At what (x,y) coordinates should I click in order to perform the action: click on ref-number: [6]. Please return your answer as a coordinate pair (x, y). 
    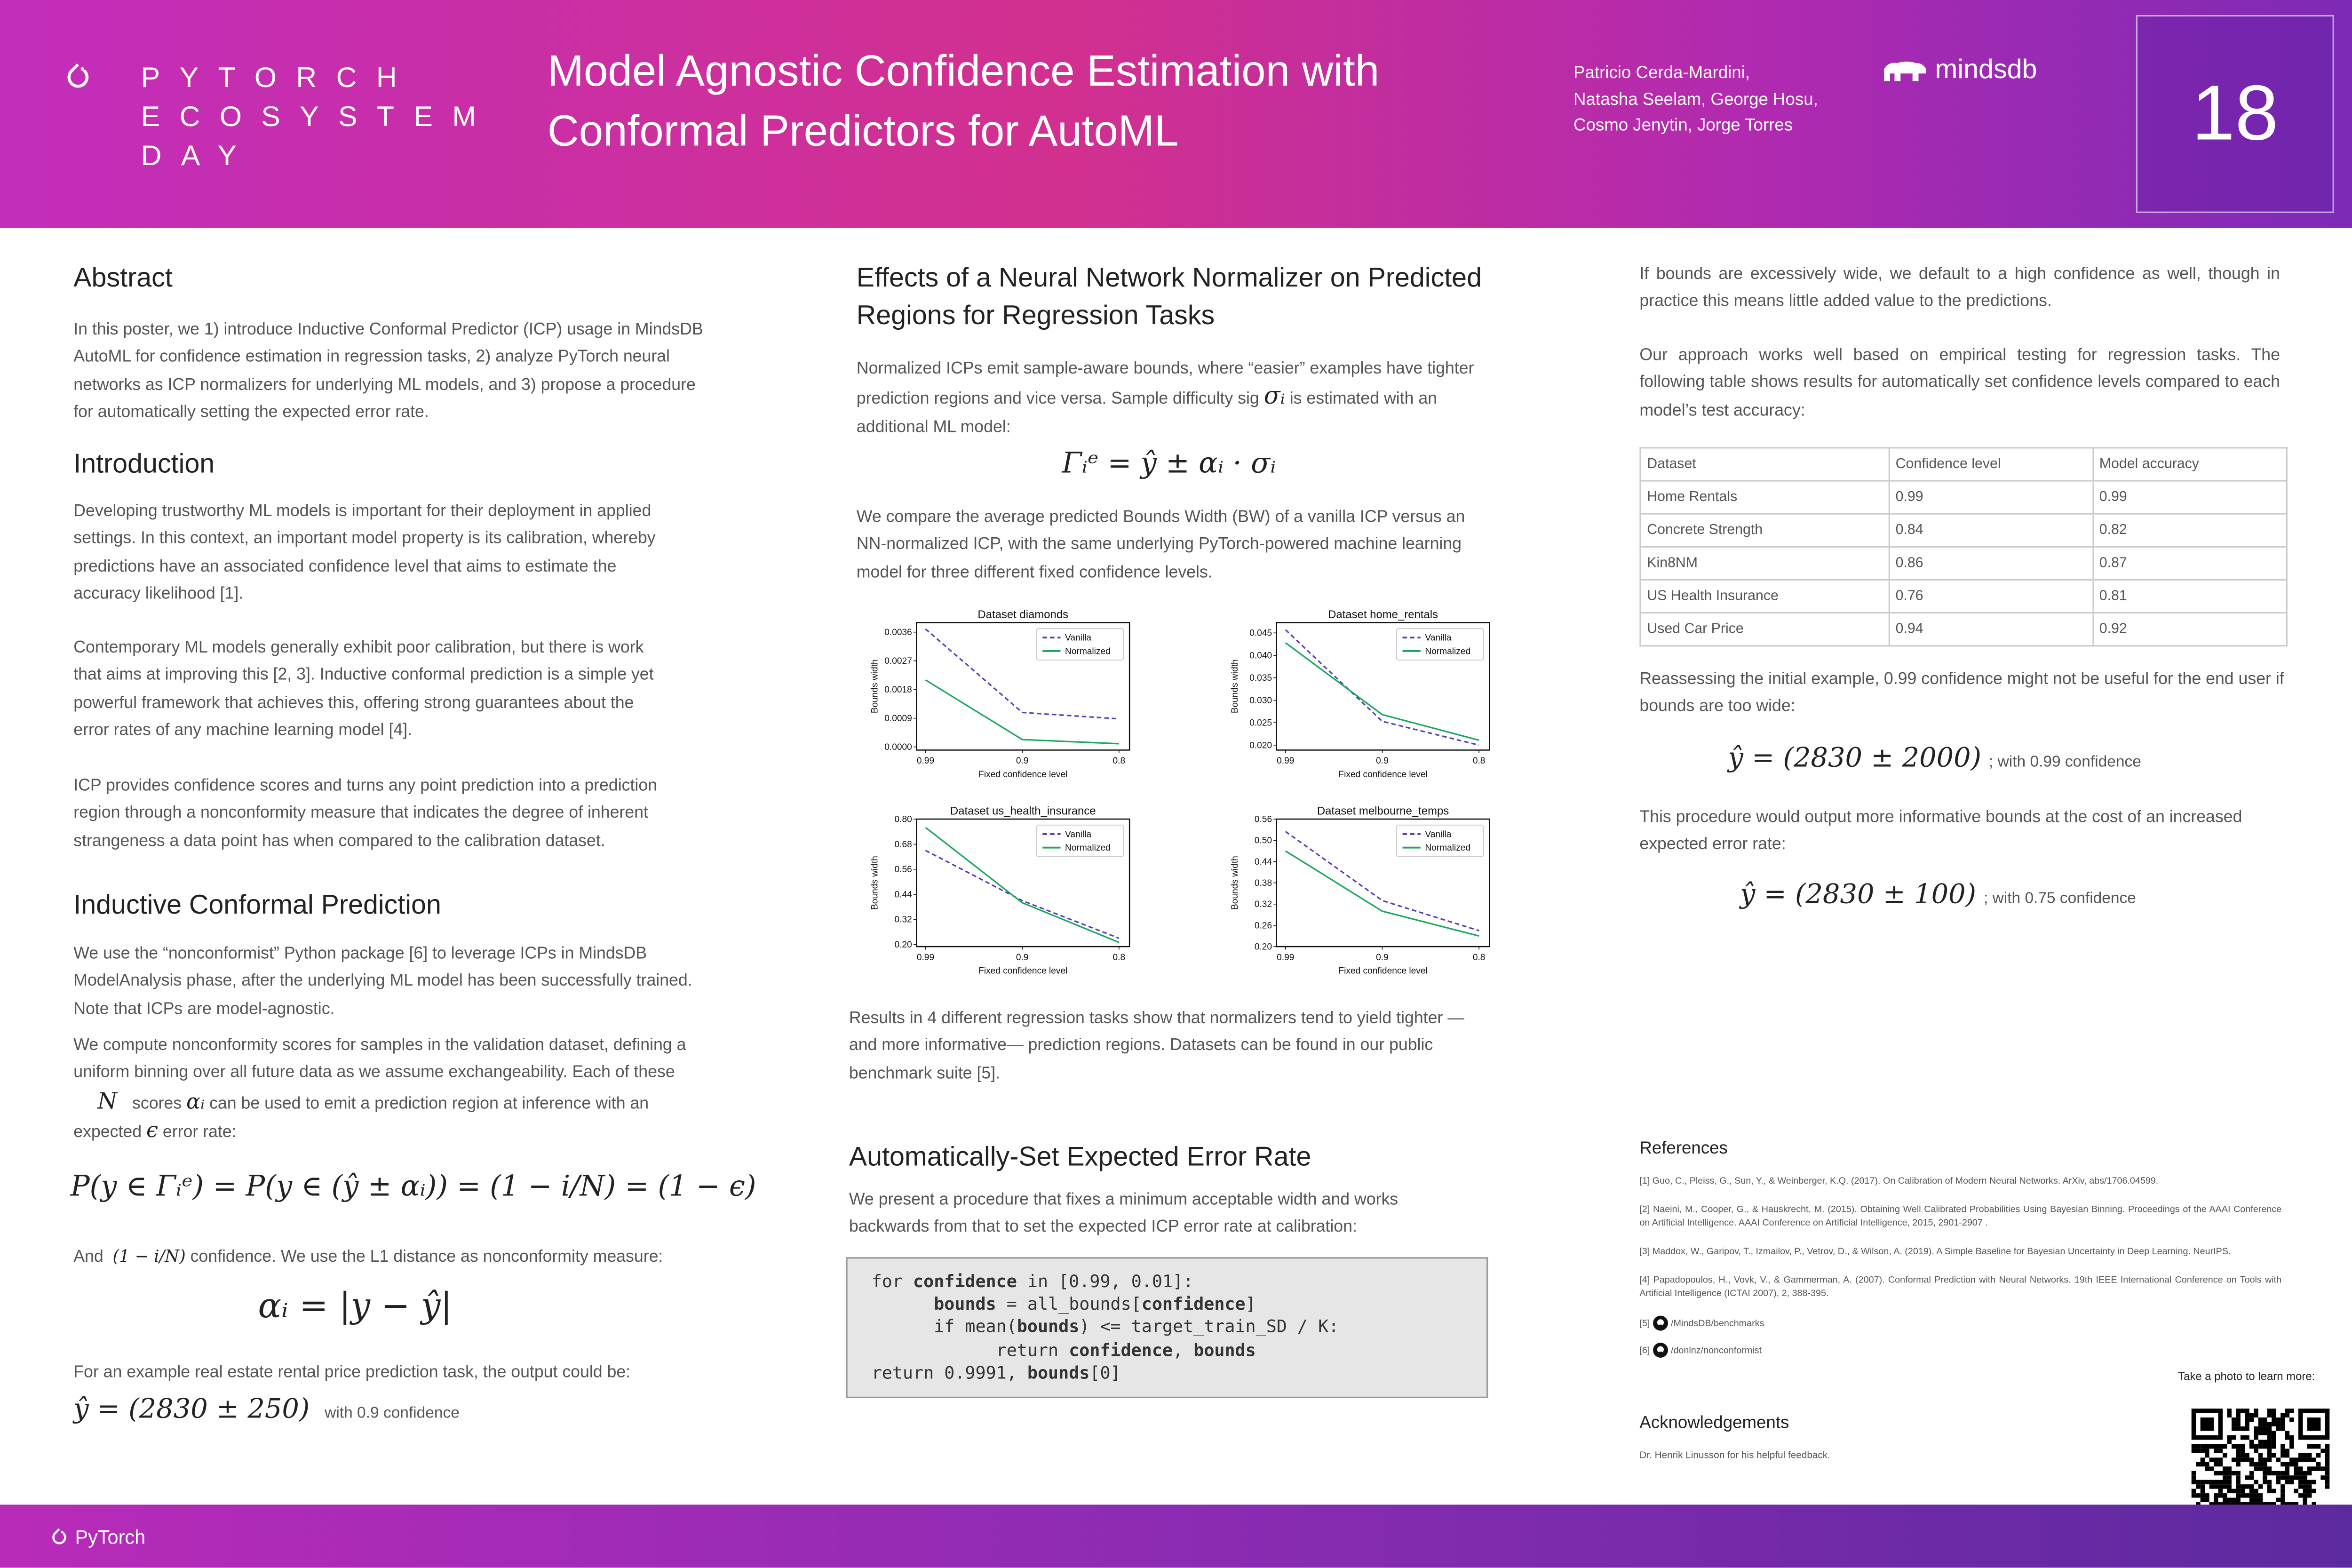
    Looking at the image, I should click on (1644, 1350).